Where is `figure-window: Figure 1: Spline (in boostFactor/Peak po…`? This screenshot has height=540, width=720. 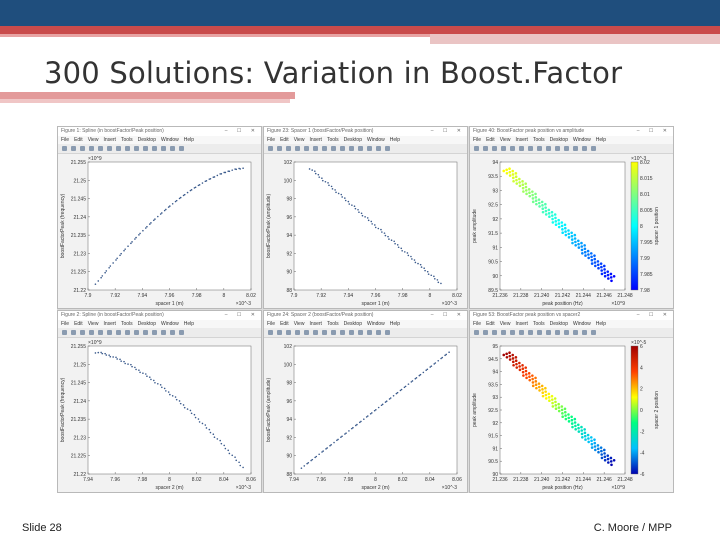
figure-window: Figure 1: Spline (in boostFactor/Peak po… is located at coordinates (159, 217).